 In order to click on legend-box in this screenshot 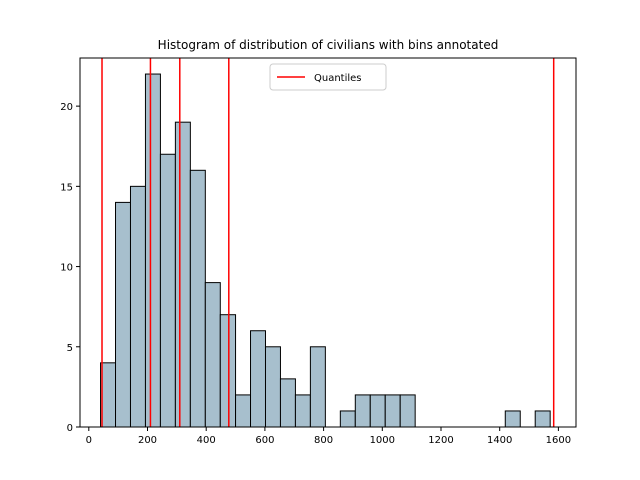, I will do `click(328, 77)`.